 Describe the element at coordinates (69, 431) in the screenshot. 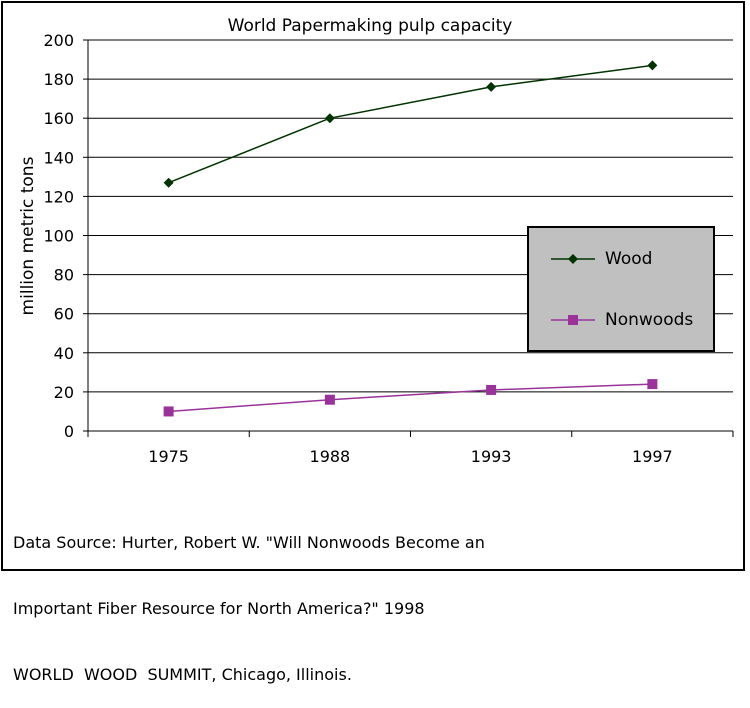

I see `y-tick-label: 0` at that location.